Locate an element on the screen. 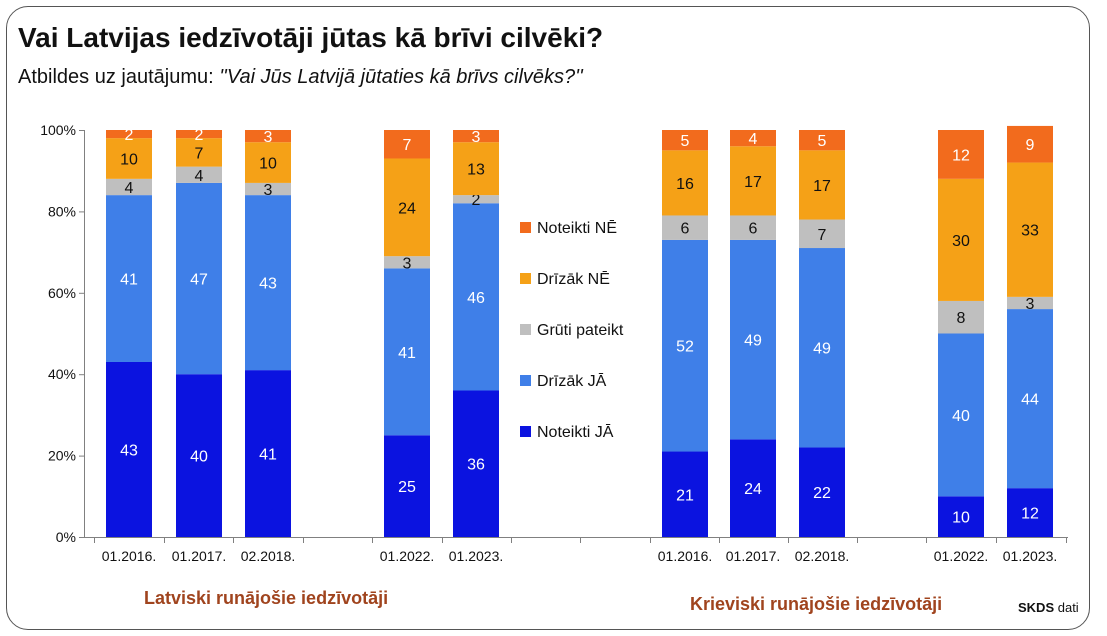  data-label: 13 is located at coordinates (476, 170).